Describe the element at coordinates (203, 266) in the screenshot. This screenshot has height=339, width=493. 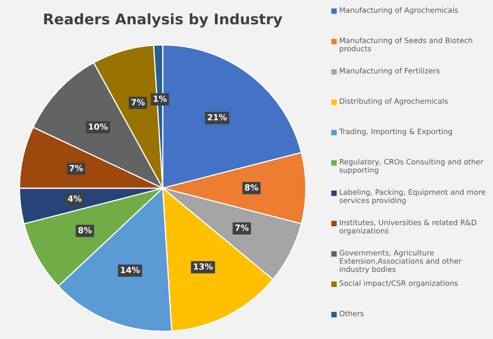
I see `data-label: 13%` at that location.